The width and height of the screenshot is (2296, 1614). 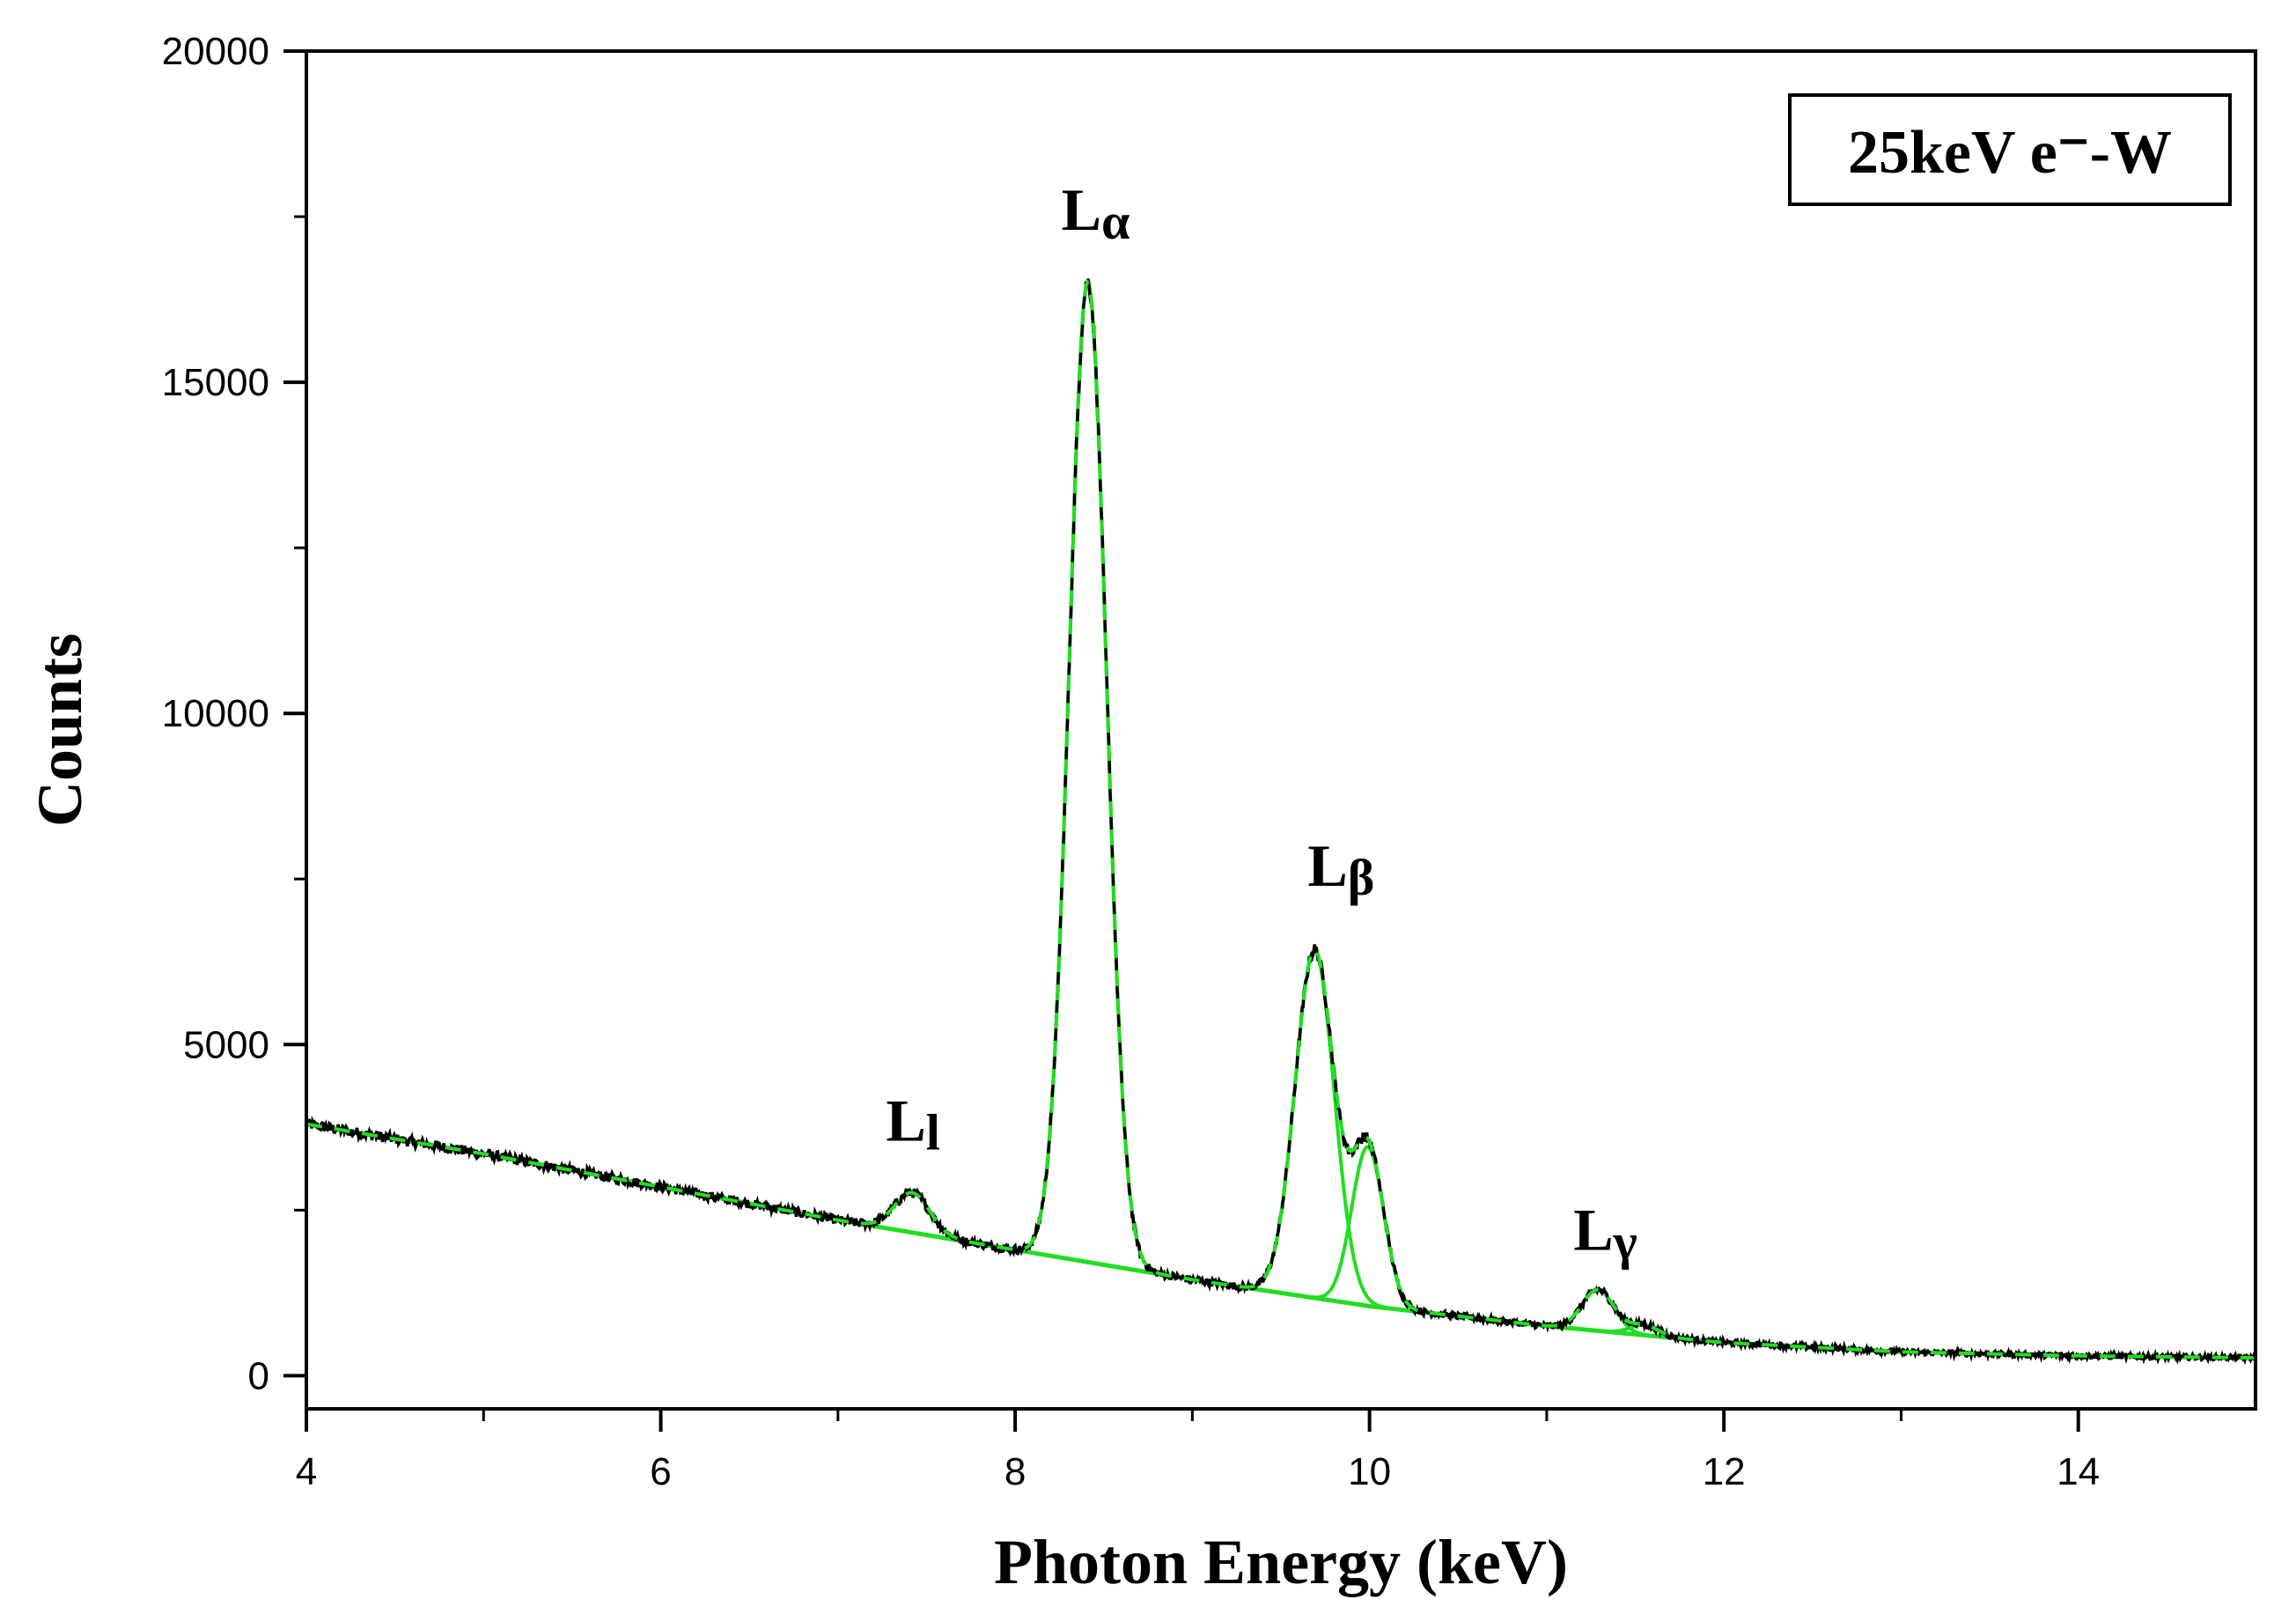 I want to click on legend-frame, so click(x=2010, y=149).